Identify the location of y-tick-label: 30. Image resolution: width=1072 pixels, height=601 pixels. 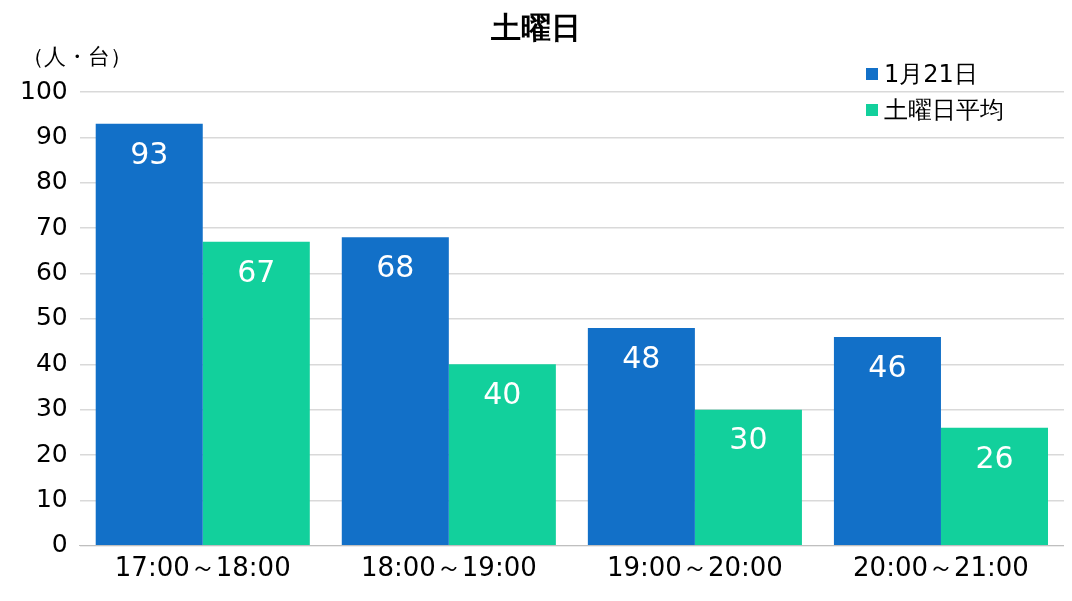
(51, 408).